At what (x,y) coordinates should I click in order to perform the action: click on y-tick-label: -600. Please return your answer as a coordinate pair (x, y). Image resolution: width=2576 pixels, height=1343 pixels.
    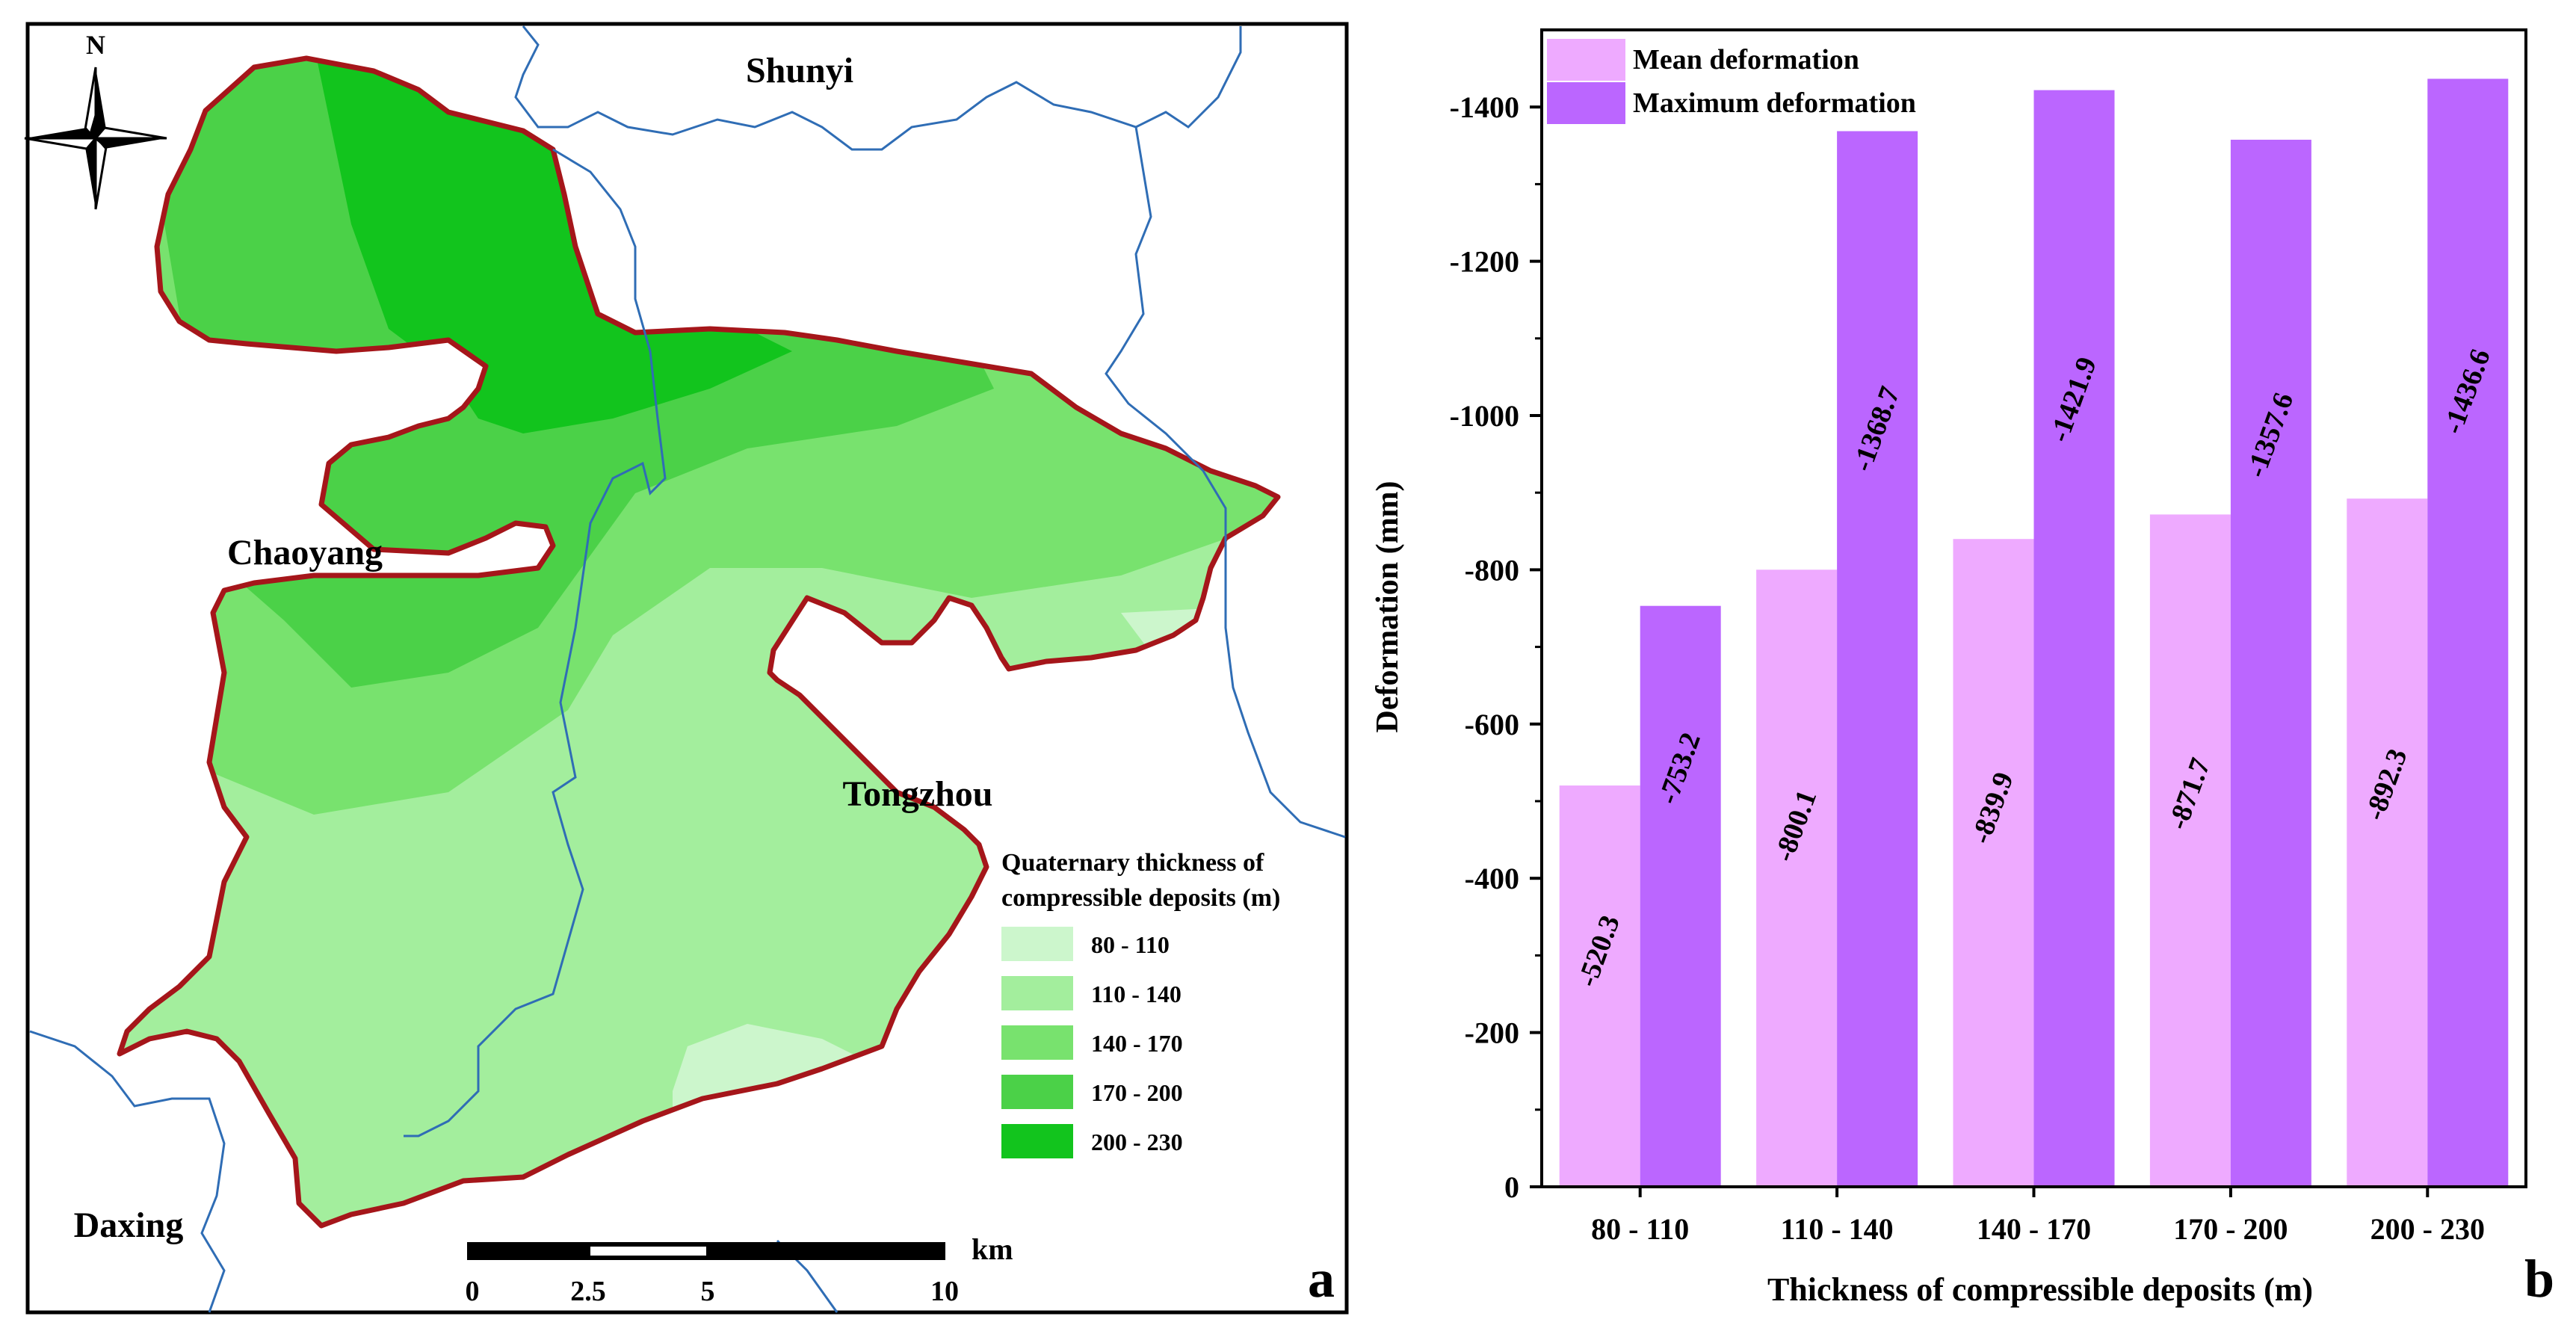
    Looking at the image, I should click on (1492, 724).